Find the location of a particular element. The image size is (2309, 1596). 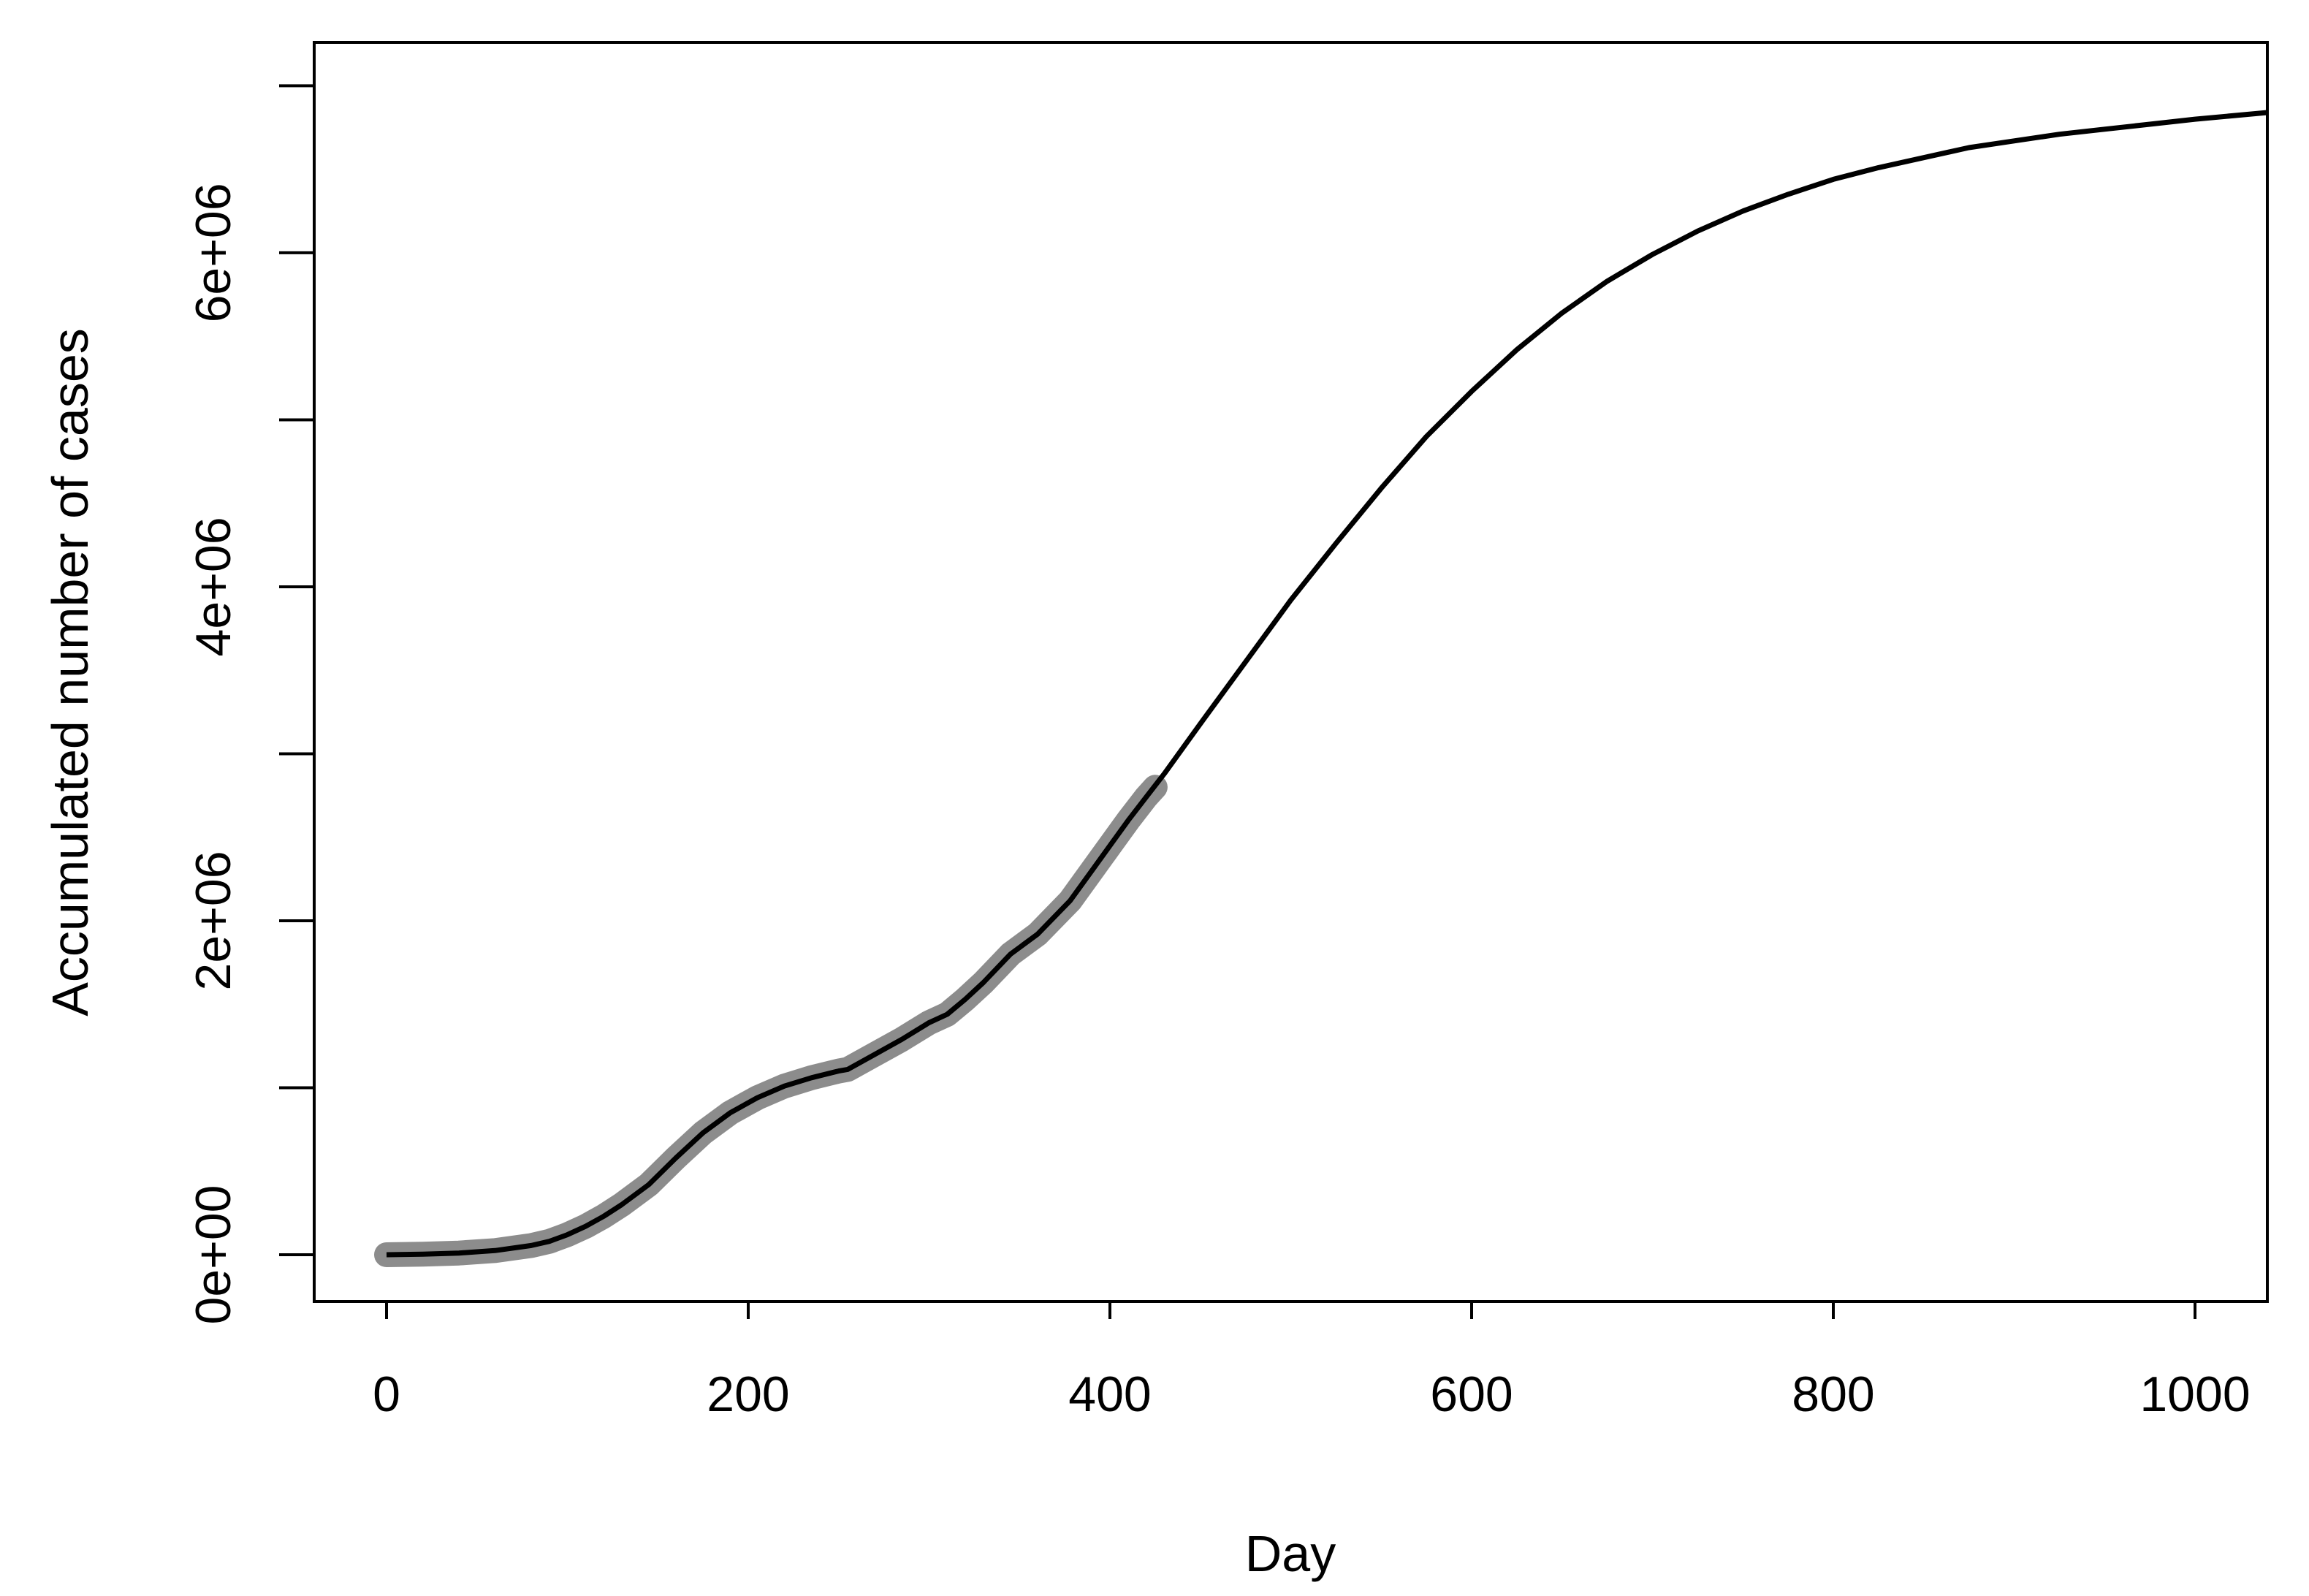

x-tick-label: 400 is located at coordinates (1109, 1394).